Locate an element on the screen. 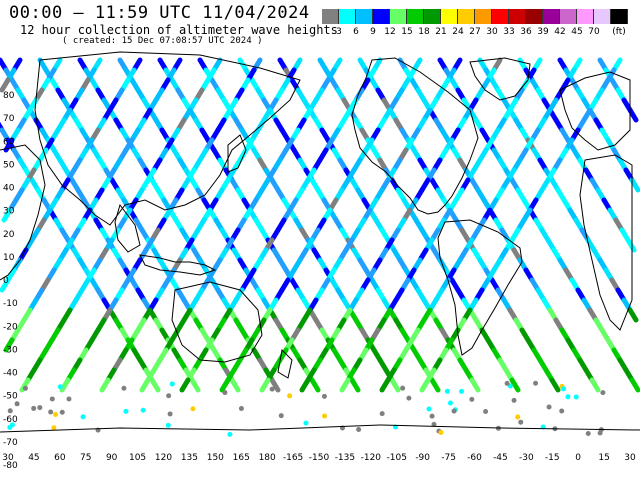 This screenshot has width=640, height=480. coastline-antarctica is located at coordinates (320, 428).